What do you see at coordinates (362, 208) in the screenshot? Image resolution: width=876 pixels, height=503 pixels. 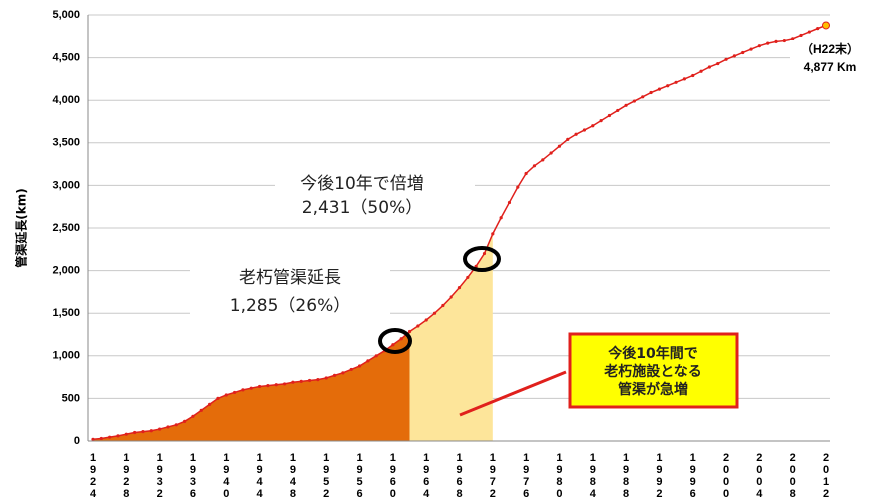 I see `annotation: 2,431（50%）` at bounding box center [362, 208].